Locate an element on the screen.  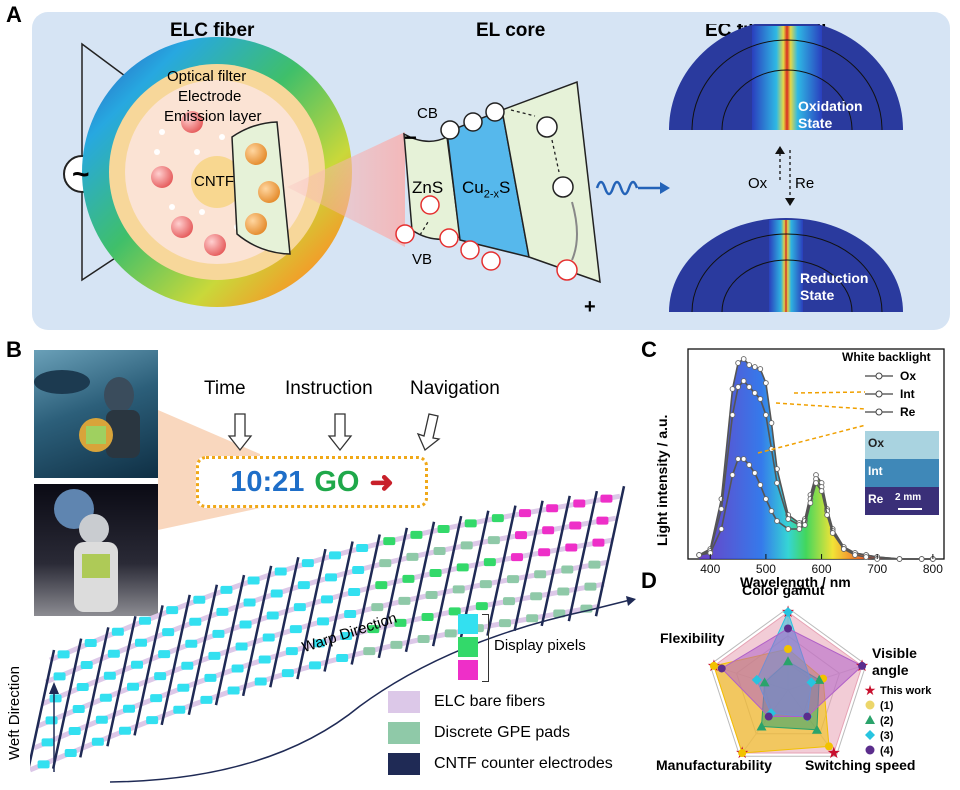
legend-label-gpe: Discrete GPE pads is located at coordinates (502, 732).